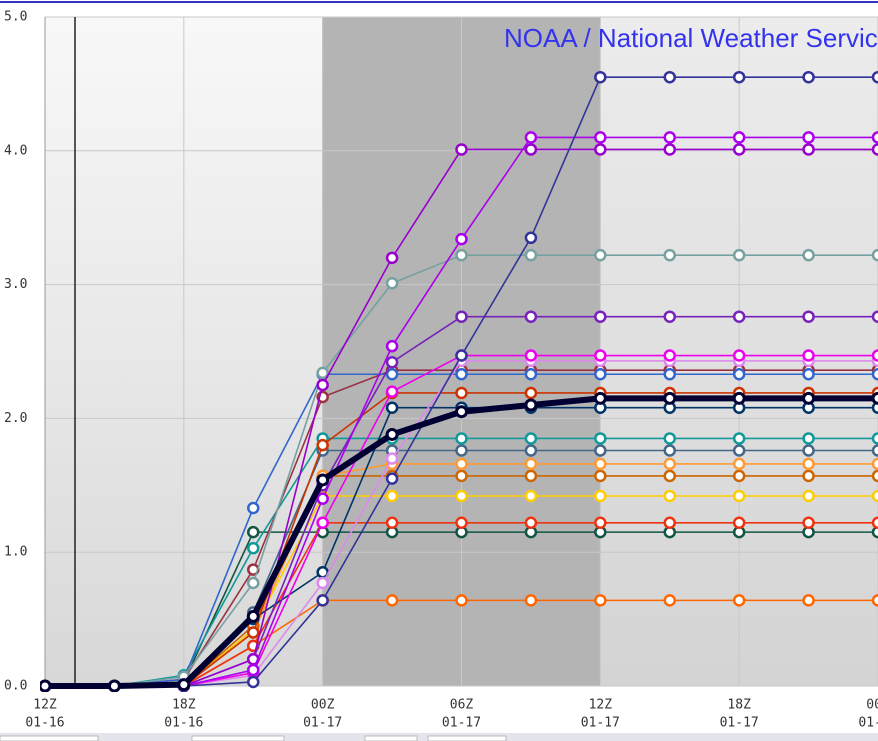 The height and width of the screenshot is (741, 878). What do you see at coordinates (462, 705) in the screenshot?
I see `x-tick-label: 06Z` at bounding box center [462, 705].